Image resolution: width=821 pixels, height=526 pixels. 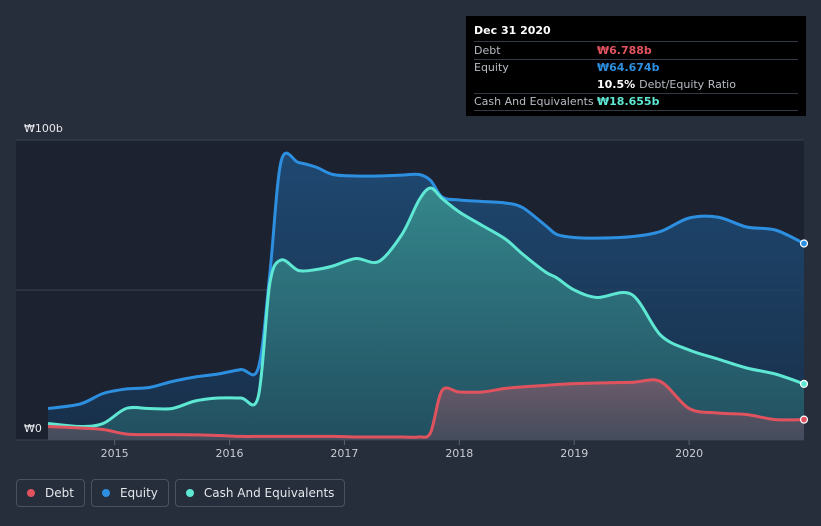 What do you see at coordinates (189, 493) in the screenshot?
I see `cash-dot-icon` at bounding box center [189, 493].